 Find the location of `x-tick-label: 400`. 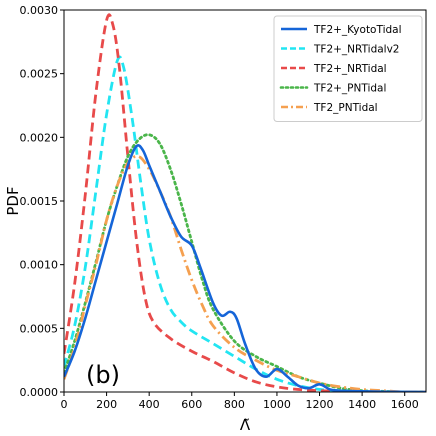

x-tick-label: 400 is located at coordinates (149, 404).